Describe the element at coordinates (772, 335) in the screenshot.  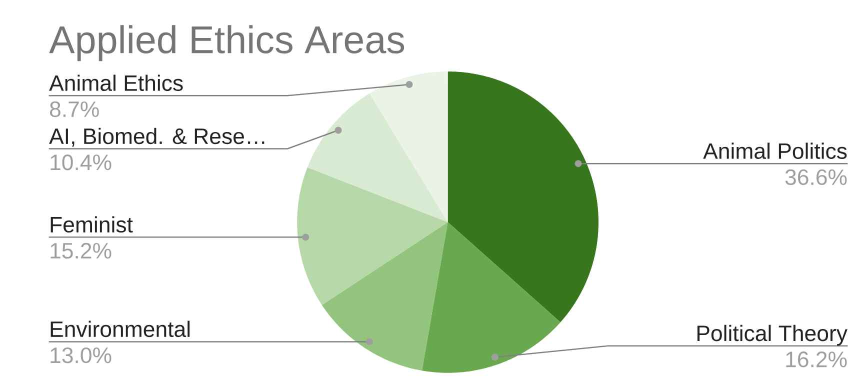
I see `slice-label: Political Theory` at that location.